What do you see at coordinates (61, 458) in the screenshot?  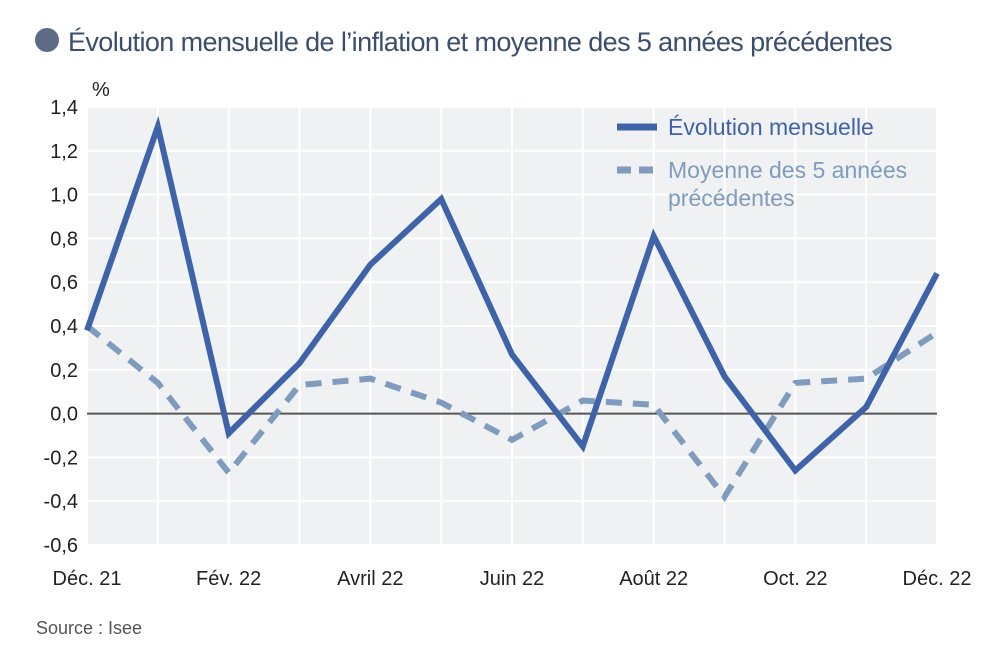 I see `y-tick-label: -0,2` at bounding box center [61, 458].